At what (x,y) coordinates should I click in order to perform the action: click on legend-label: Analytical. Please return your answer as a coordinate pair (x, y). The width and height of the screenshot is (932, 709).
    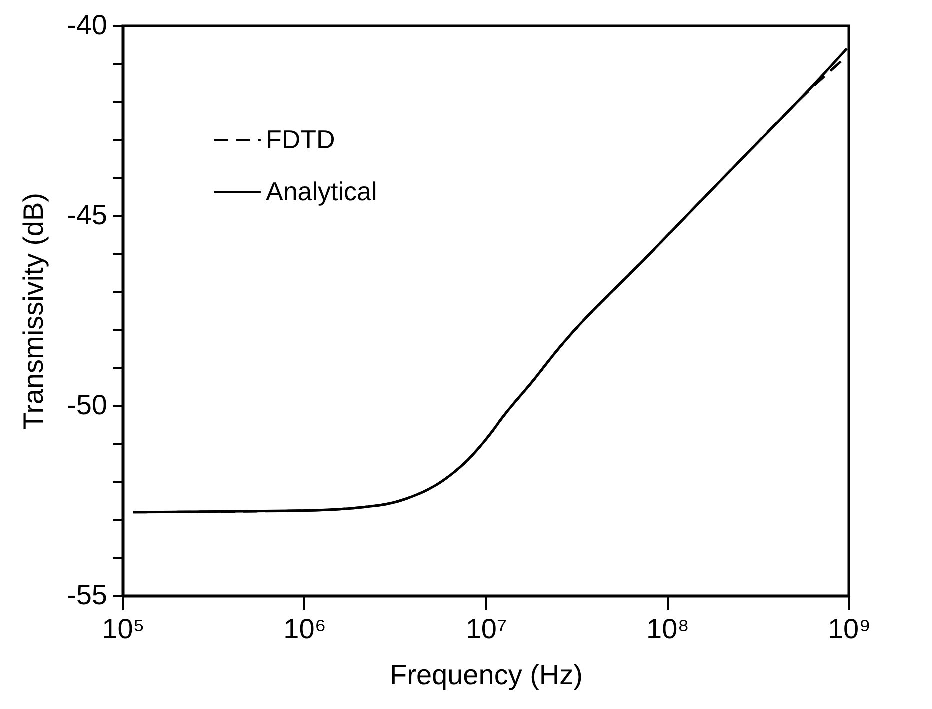
    Looking at the image, I should click on (322, 191).